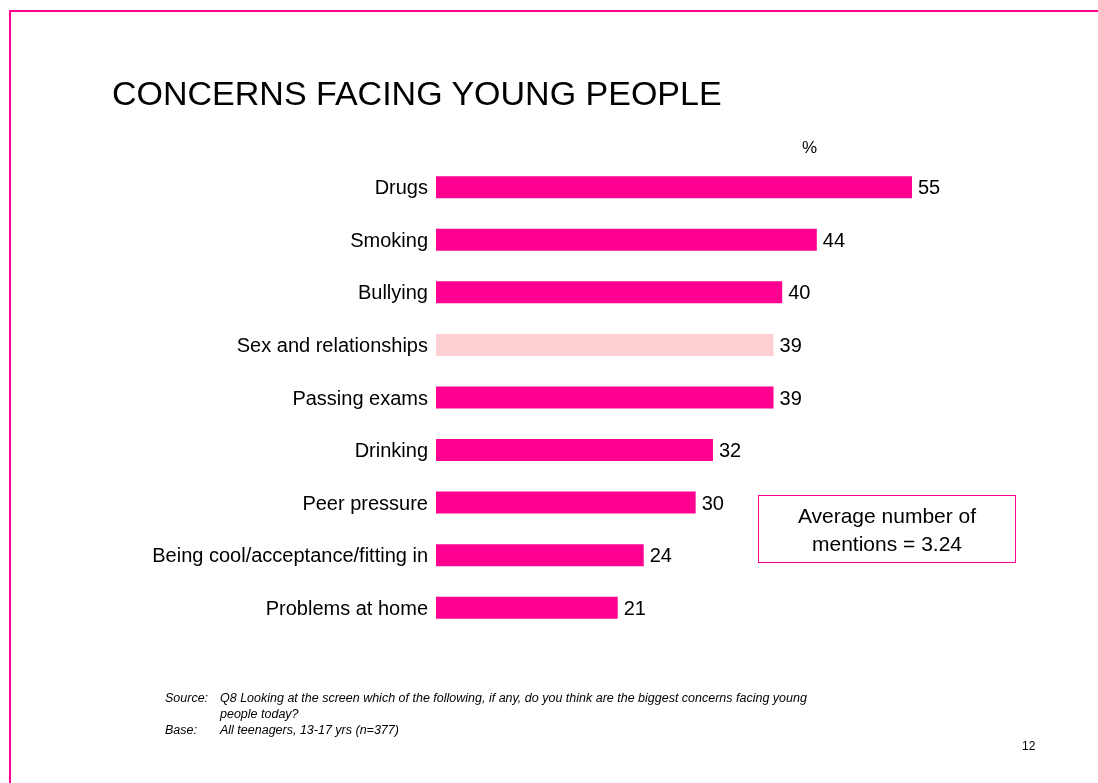 The height and width of the screenshot is (783, 1098). I want to click on y-tick-label: Smoking, so click(389, 239).